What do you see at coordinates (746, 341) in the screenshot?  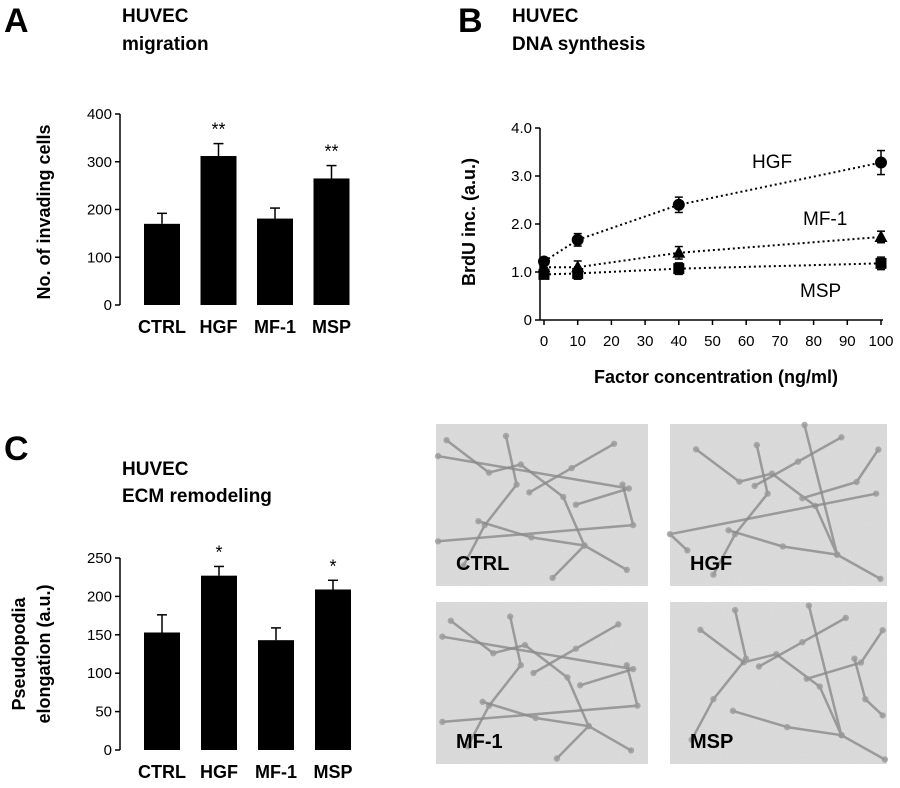 I see `x-tick-label: 60` at bounding box center [746, 341].